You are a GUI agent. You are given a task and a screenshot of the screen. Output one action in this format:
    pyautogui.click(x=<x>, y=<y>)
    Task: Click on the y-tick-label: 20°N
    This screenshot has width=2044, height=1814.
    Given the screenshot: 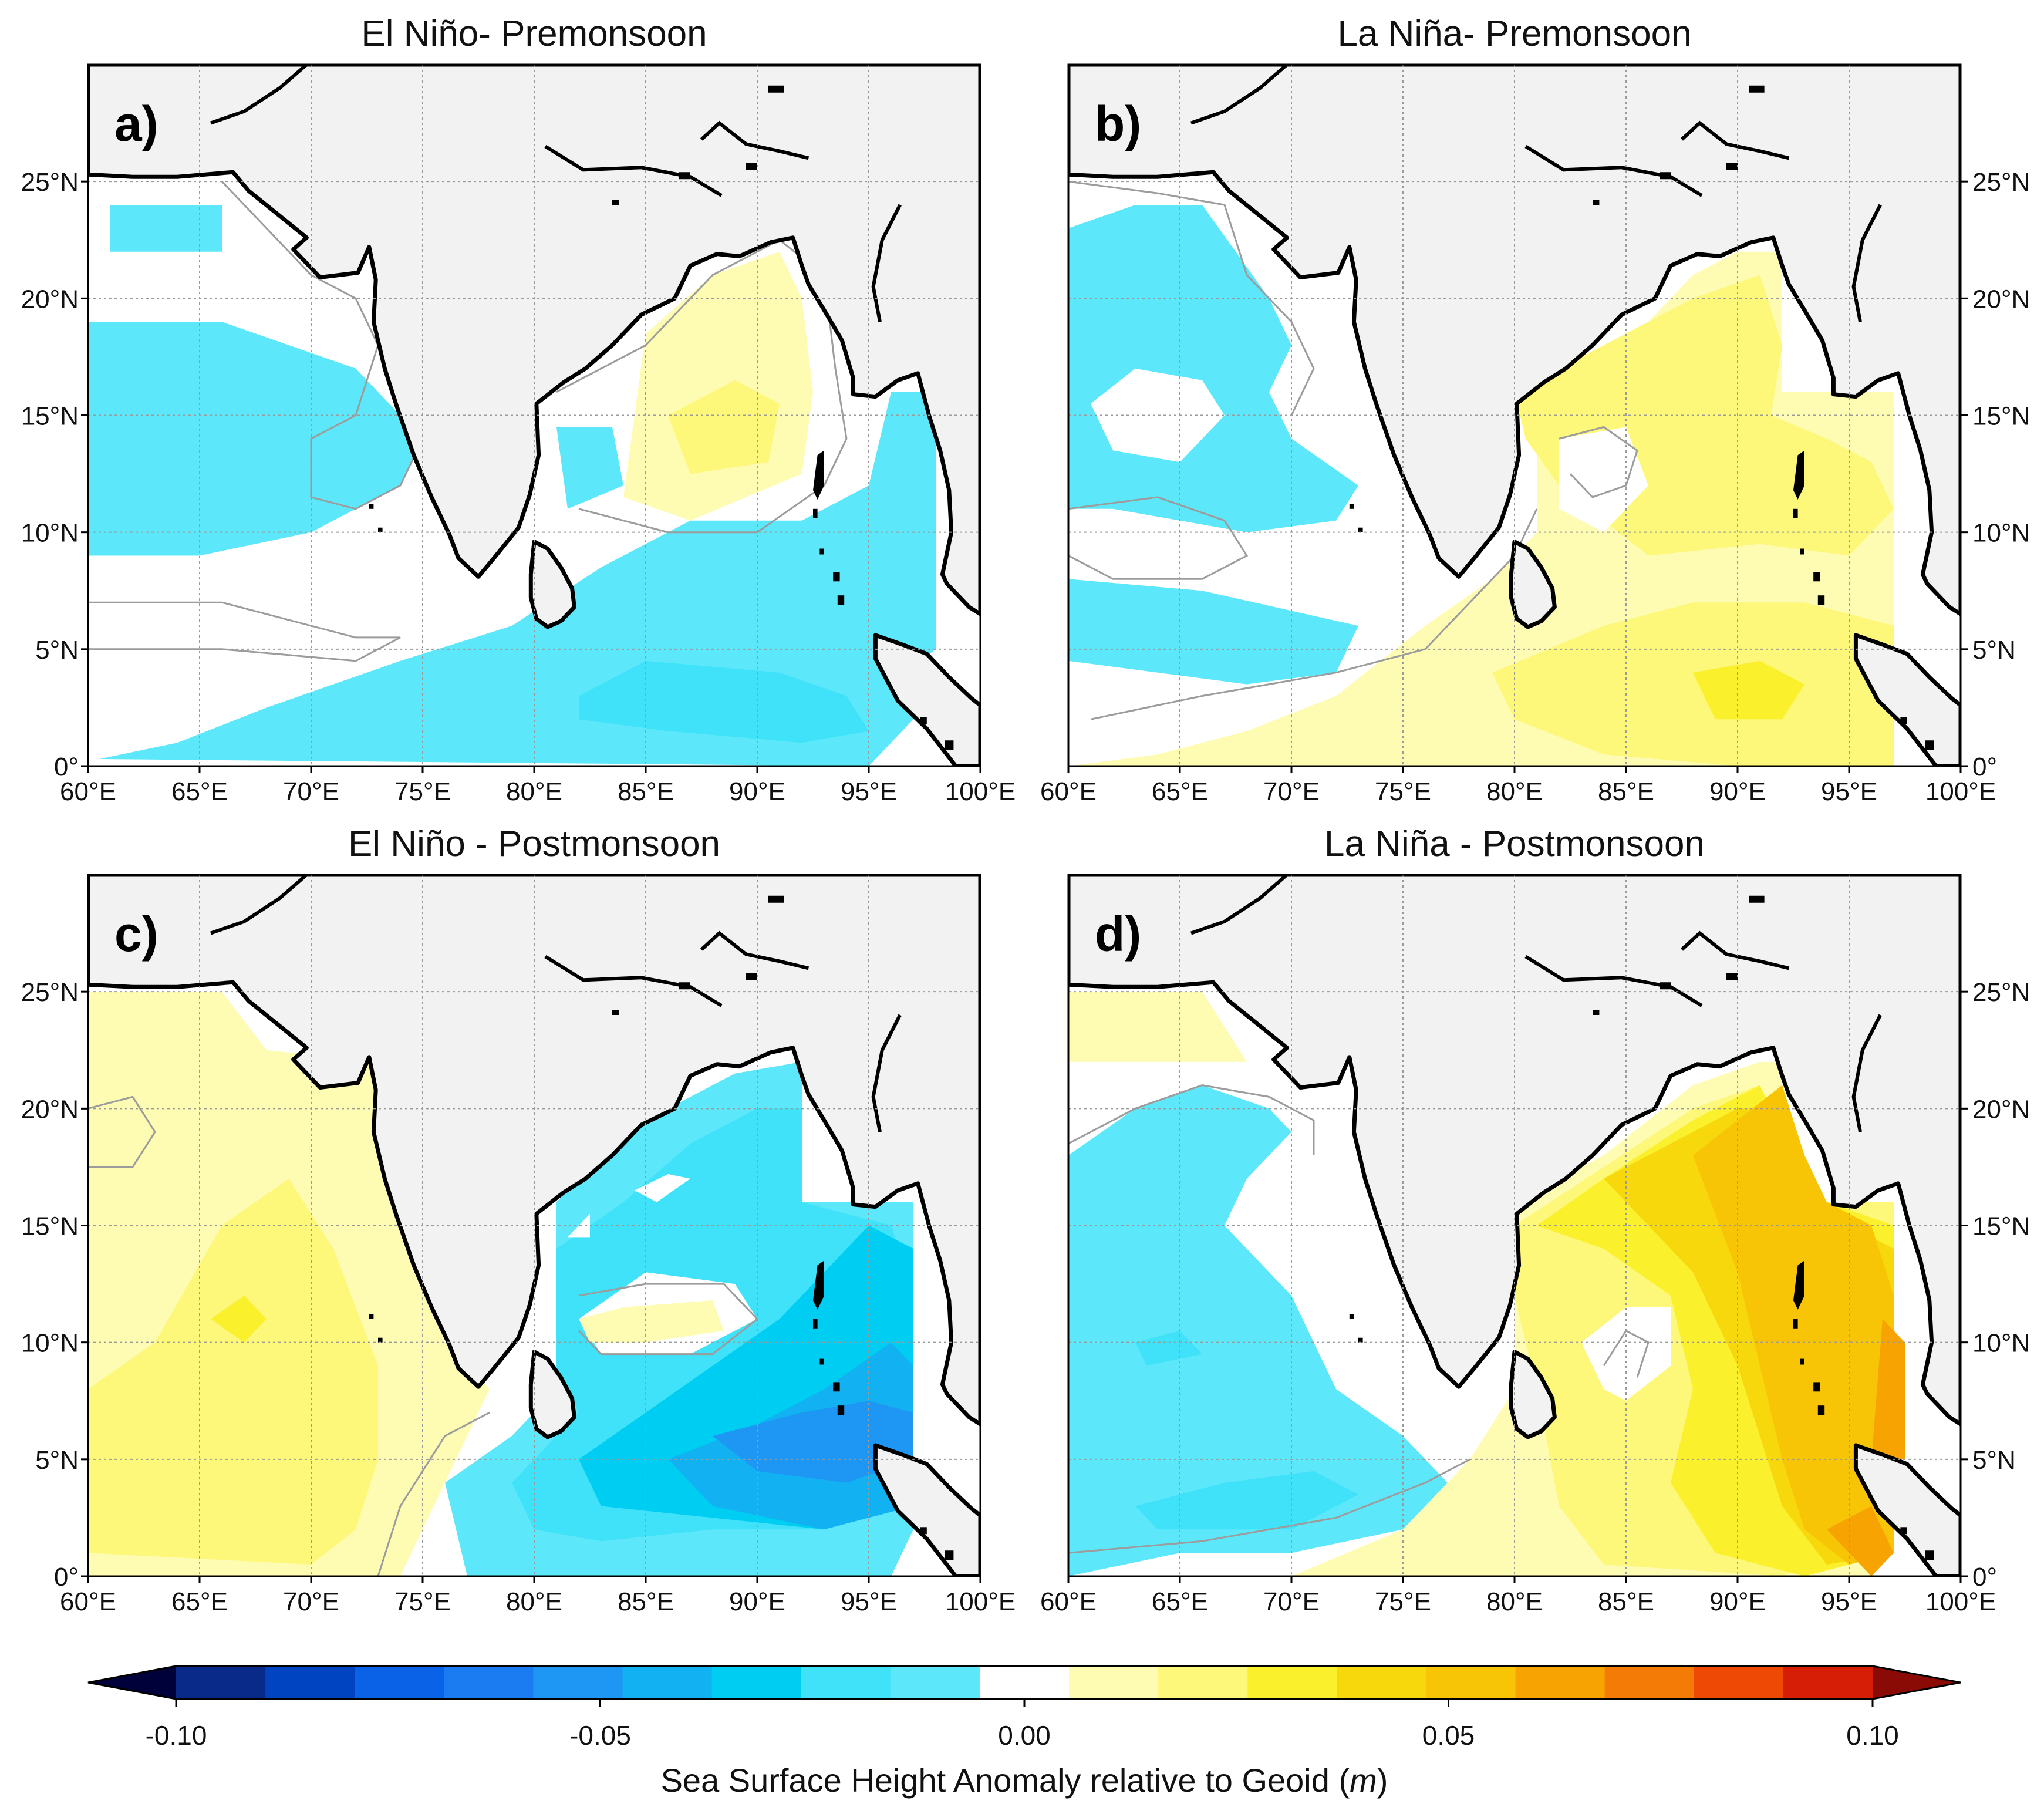 What is the action you would take?
    pyautogui.click(x=2001, y=299)
    